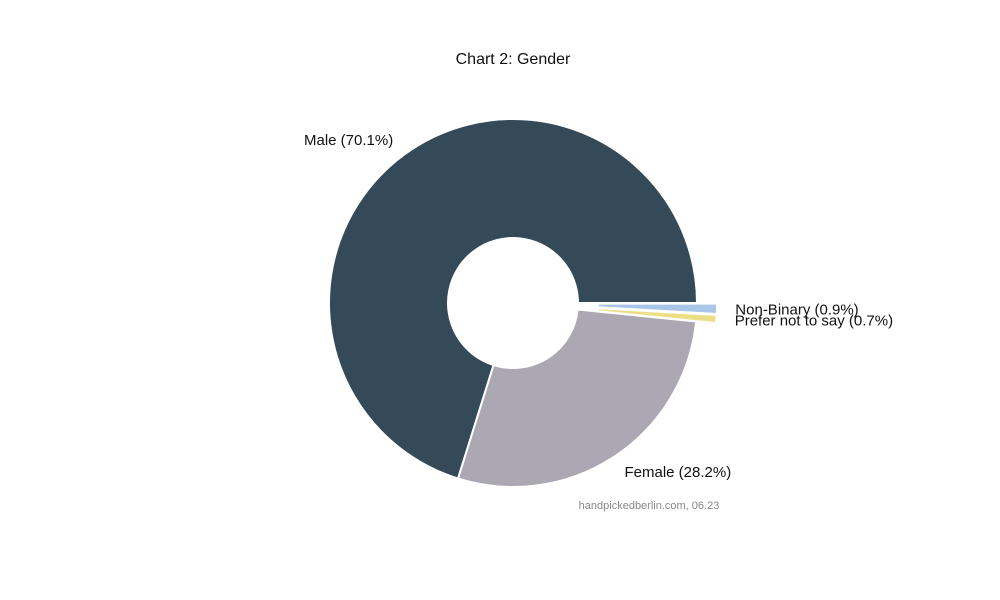 The height and width of the screenshot is (600, 1000). I want to click on slice-label-prefer-not-to-say: Prefer not to say (0.7%), so click(814, 321).